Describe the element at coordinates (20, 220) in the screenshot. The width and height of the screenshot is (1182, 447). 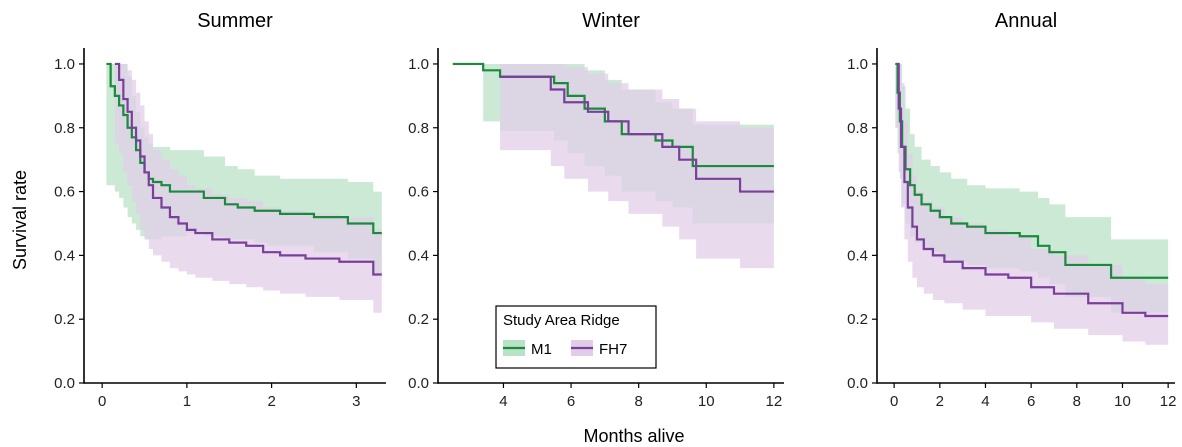
I see `y-axis-title: Survival rate` at that location.